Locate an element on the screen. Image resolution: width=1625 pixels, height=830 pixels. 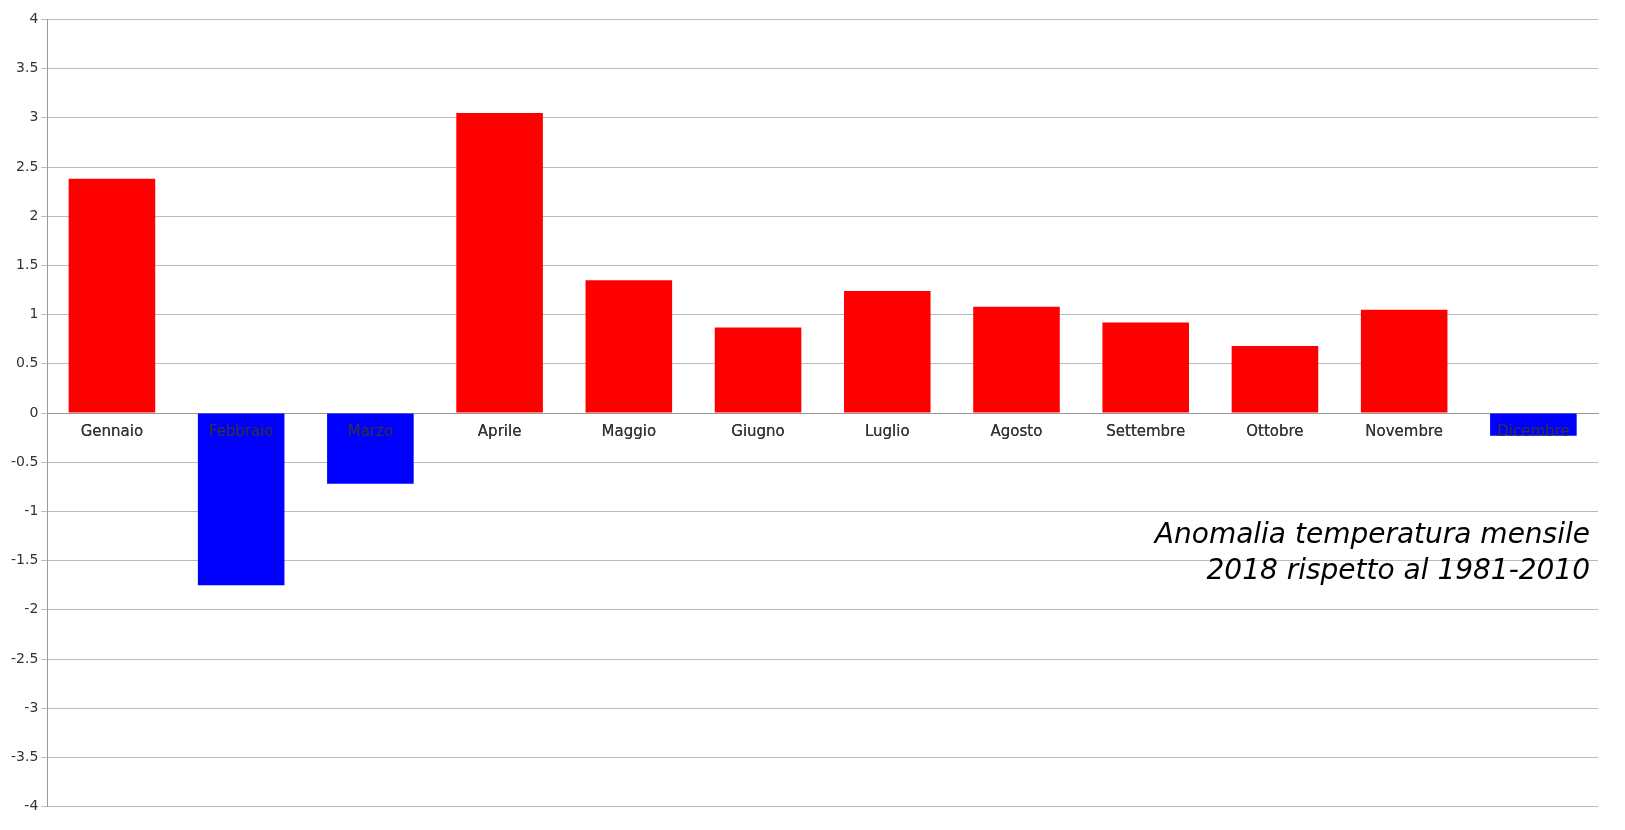
x-tick-label: Luglio is located at coordinates (887, 430).